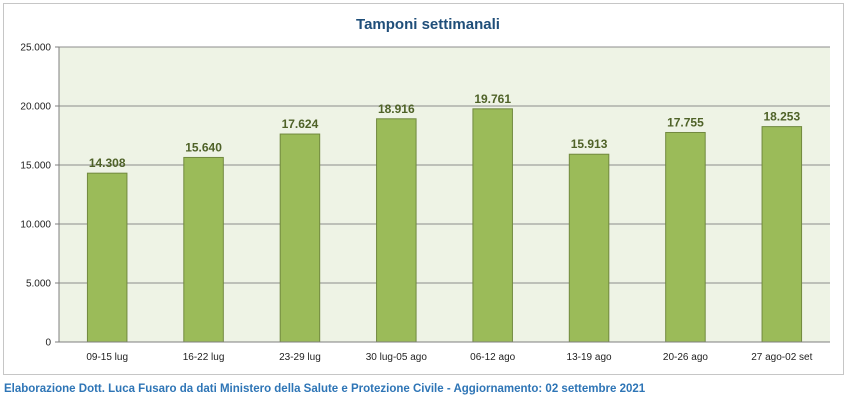  Describe the element at coordinates (589, 144) in the screenshot. I see `data-label: 15.913` at that location.